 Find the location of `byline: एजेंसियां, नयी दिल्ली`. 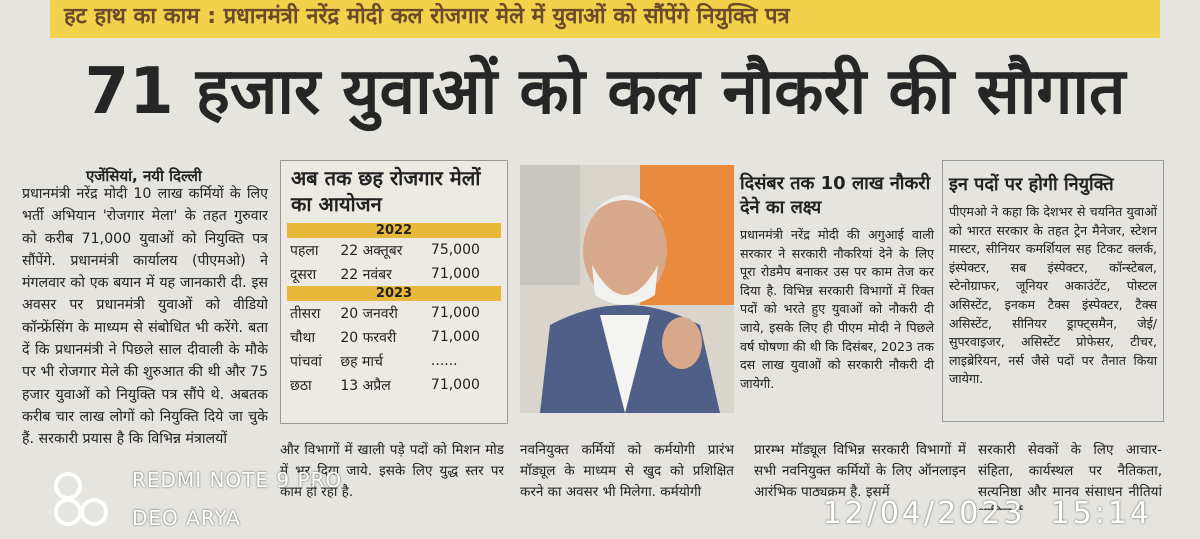

byline: एजेंसियां, नयी दिल्ली is located at coordinates (144, 176).